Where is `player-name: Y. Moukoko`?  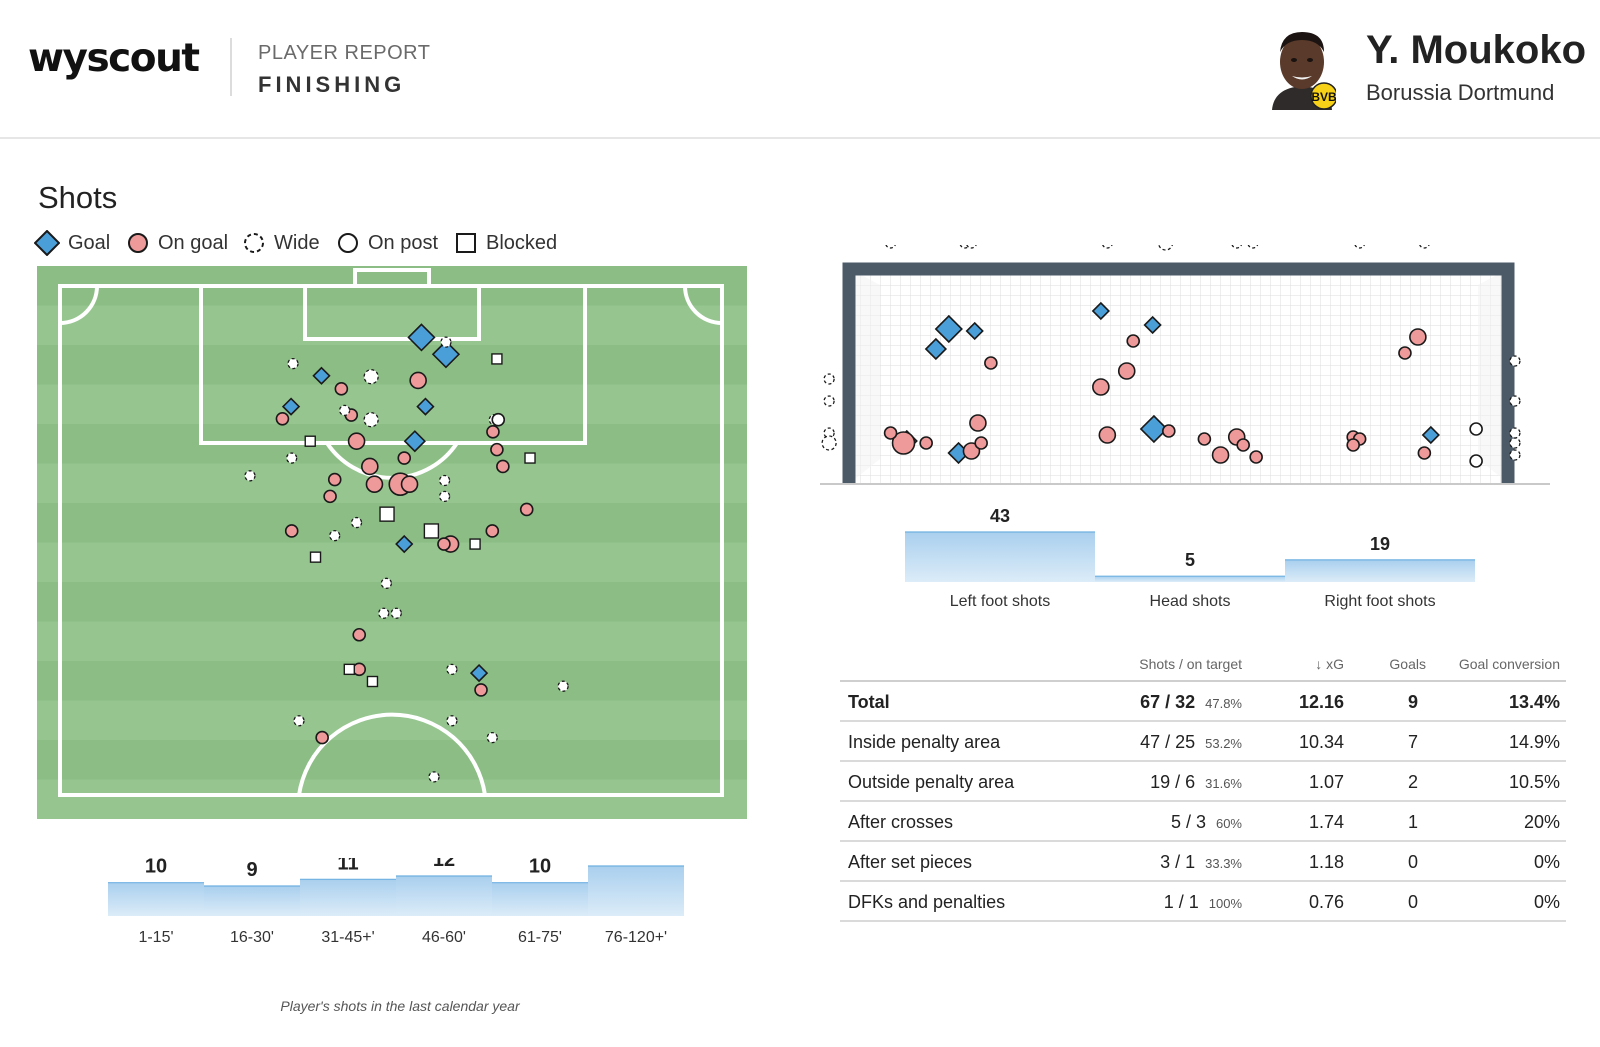 player-name: Y. Moukoko is located at coordinates (1476, 50).